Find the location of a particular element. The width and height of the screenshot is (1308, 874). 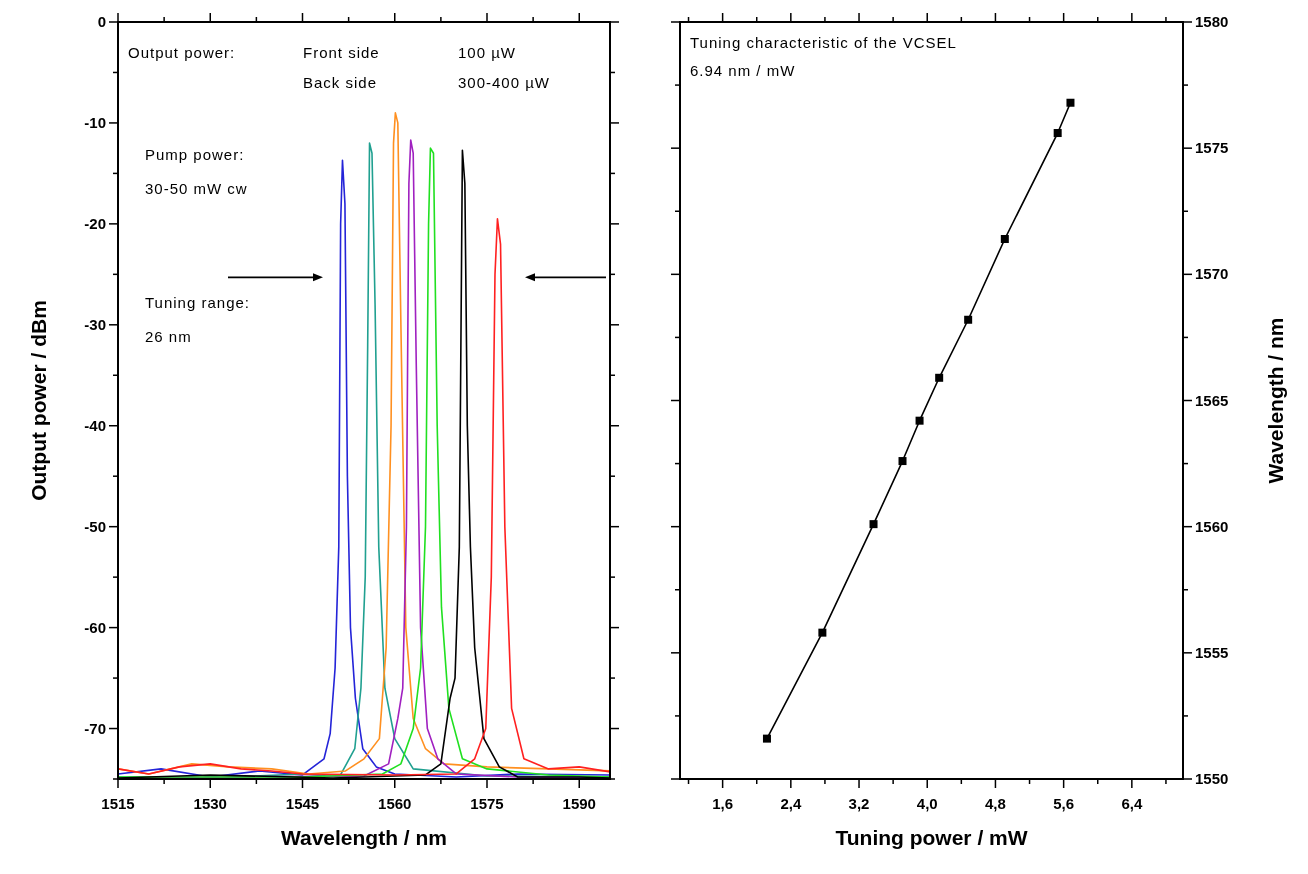

annotation: 30-50 mW cw is located at coordinates (196, 188).